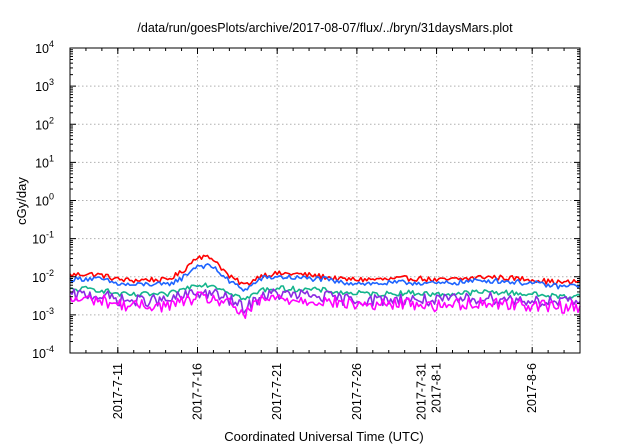  Describe the element at coordinates (118, 391) in the screenshot. I see `x-tick-label: 2017-7-11` at that location.